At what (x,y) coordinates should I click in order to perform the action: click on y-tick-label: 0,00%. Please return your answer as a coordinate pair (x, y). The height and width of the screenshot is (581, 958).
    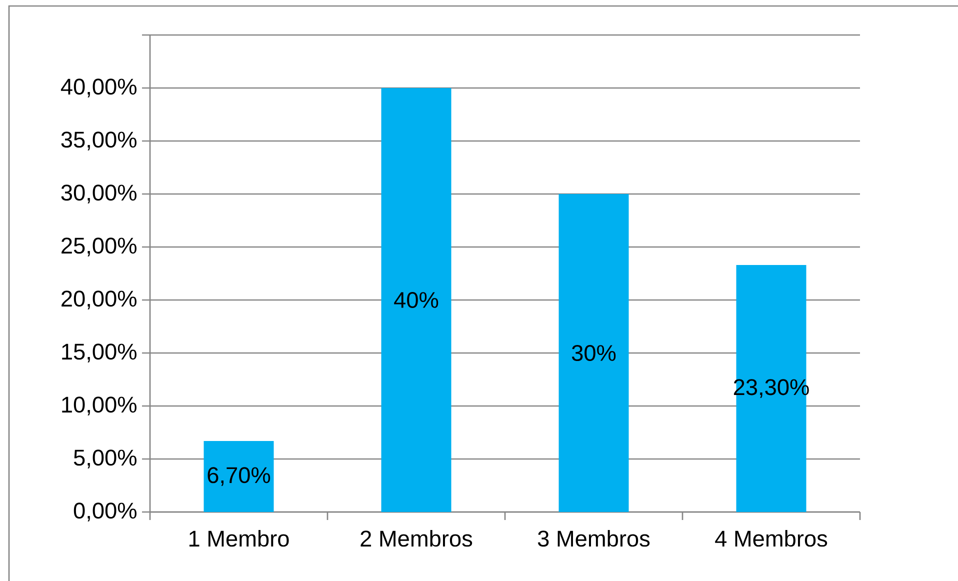
    Looking at the image, I should click on (105, 512).